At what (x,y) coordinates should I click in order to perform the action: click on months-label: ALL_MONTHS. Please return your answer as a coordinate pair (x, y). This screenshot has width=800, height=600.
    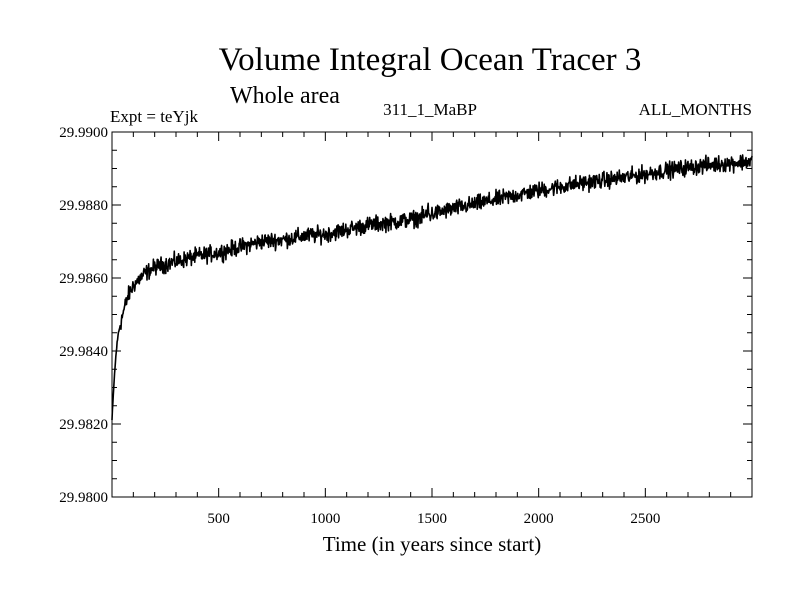
    Looking at the image, I should click on (695, 109).